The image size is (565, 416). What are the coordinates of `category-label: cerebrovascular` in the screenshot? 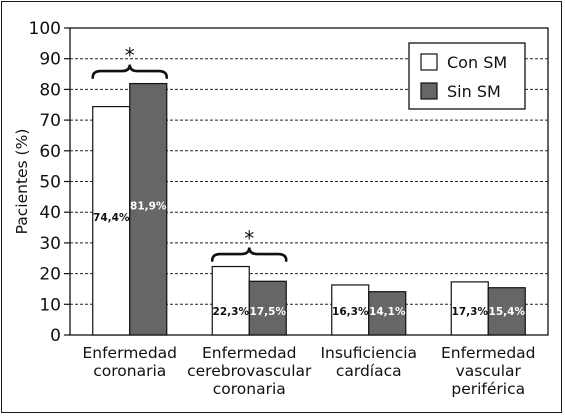 It's located at (249, 371).